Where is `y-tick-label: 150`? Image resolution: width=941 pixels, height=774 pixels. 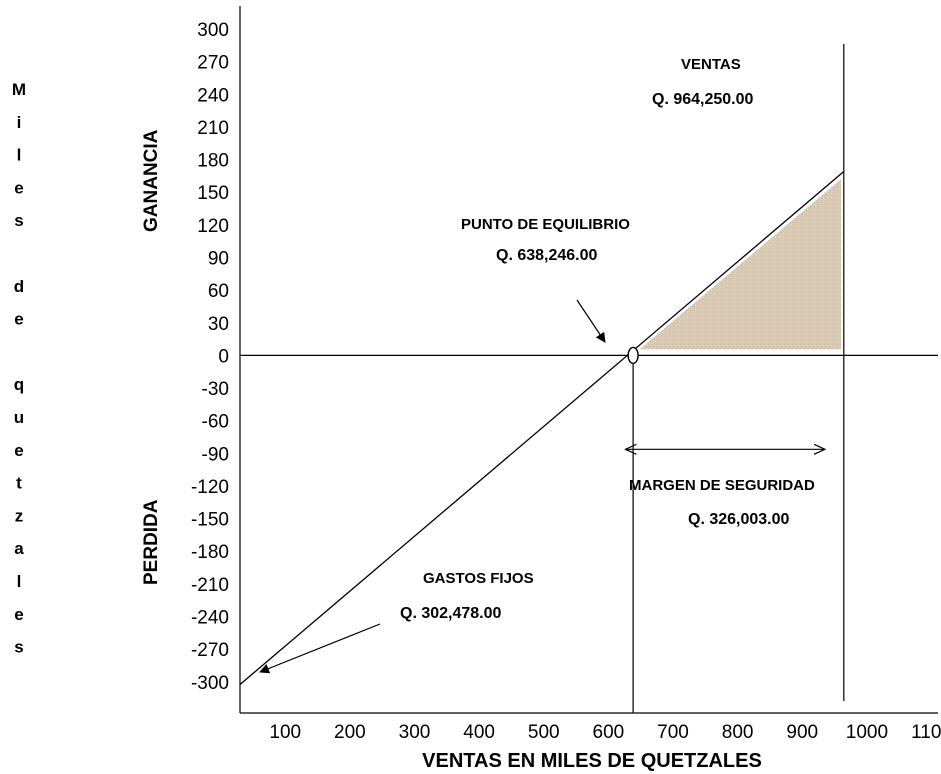 y-tick-label: 150 is located at coordinates (213, 193).